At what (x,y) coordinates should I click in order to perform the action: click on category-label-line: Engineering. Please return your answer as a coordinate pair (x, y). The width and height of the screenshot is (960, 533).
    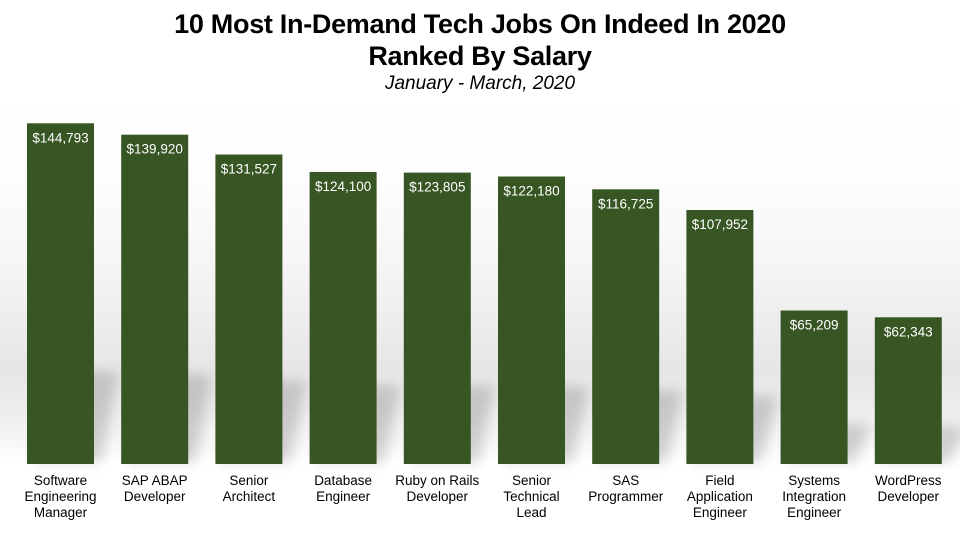
    Looking at the image, I should click on (60, 496).